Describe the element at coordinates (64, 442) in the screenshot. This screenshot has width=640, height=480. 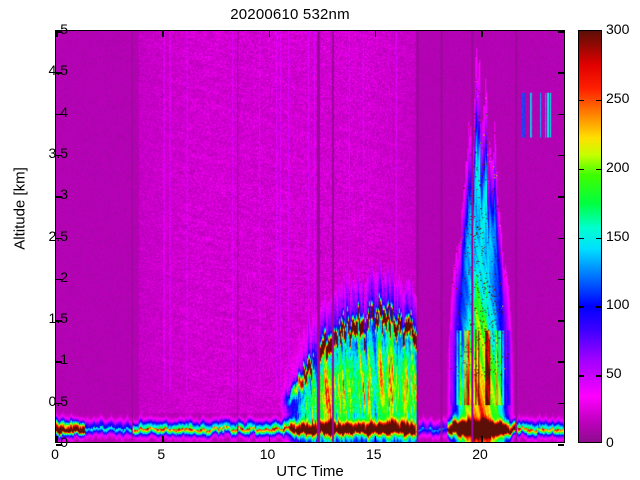
I see `y-tick-label: 0` at that location.